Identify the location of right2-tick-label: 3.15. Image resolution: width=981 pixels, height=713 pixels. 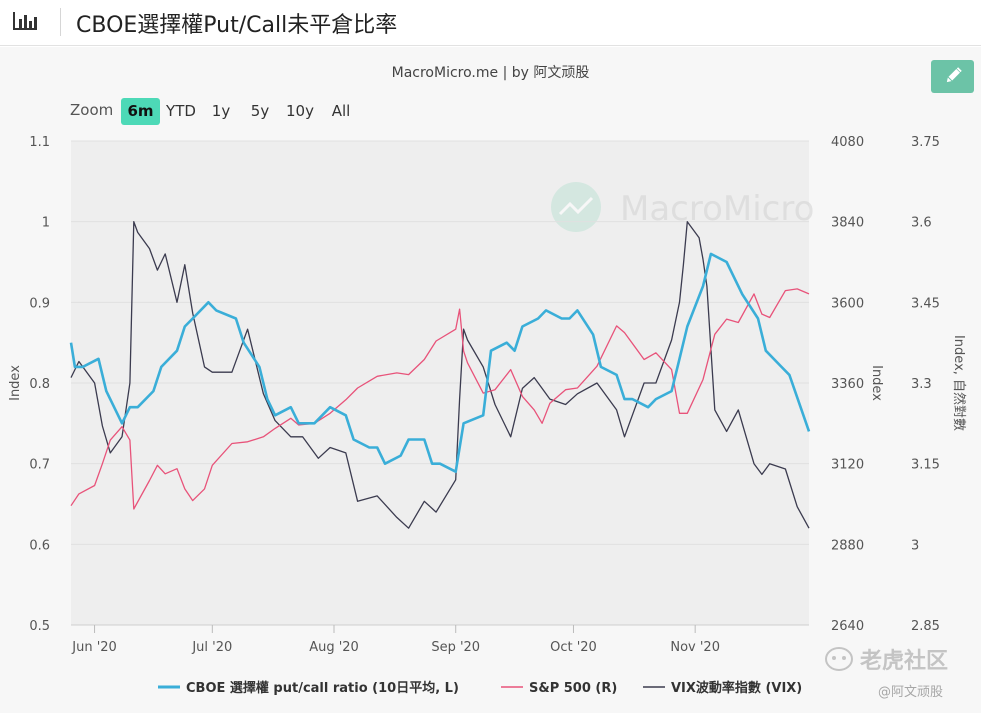
(925, 465).